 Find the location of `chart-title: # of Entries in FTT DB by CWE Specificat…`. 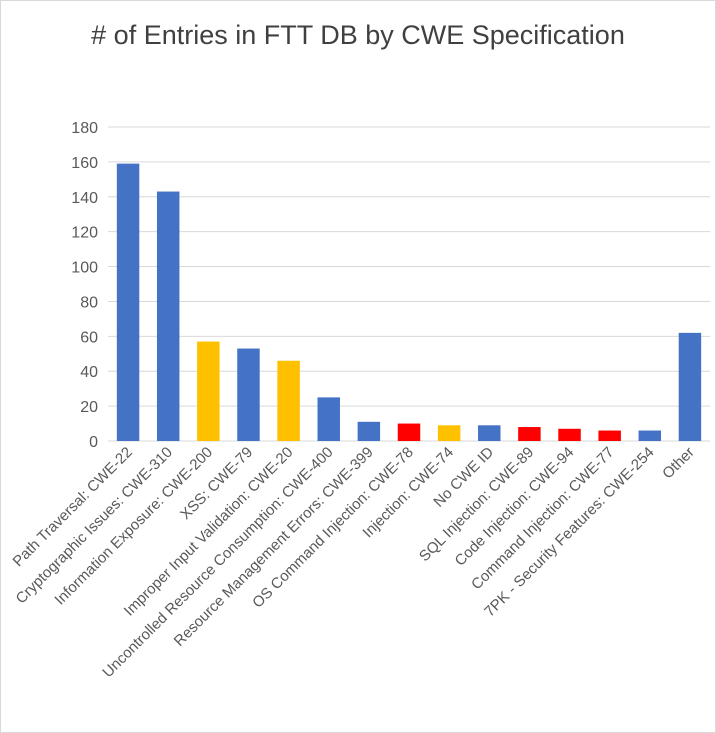

chart-title: # of Entries in FTT DB by CWE Specificat… is located at coordinates (358, 35).